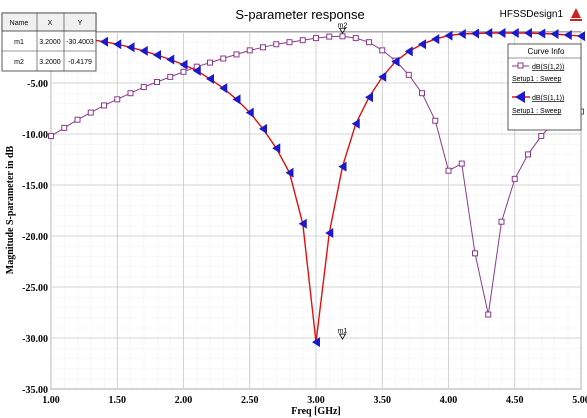  I want to click on x-axis-ticks: 1.00 1.50 2.00 2.50 3.00 3.50 4.00 4.50 5.00, so click(314, 400).